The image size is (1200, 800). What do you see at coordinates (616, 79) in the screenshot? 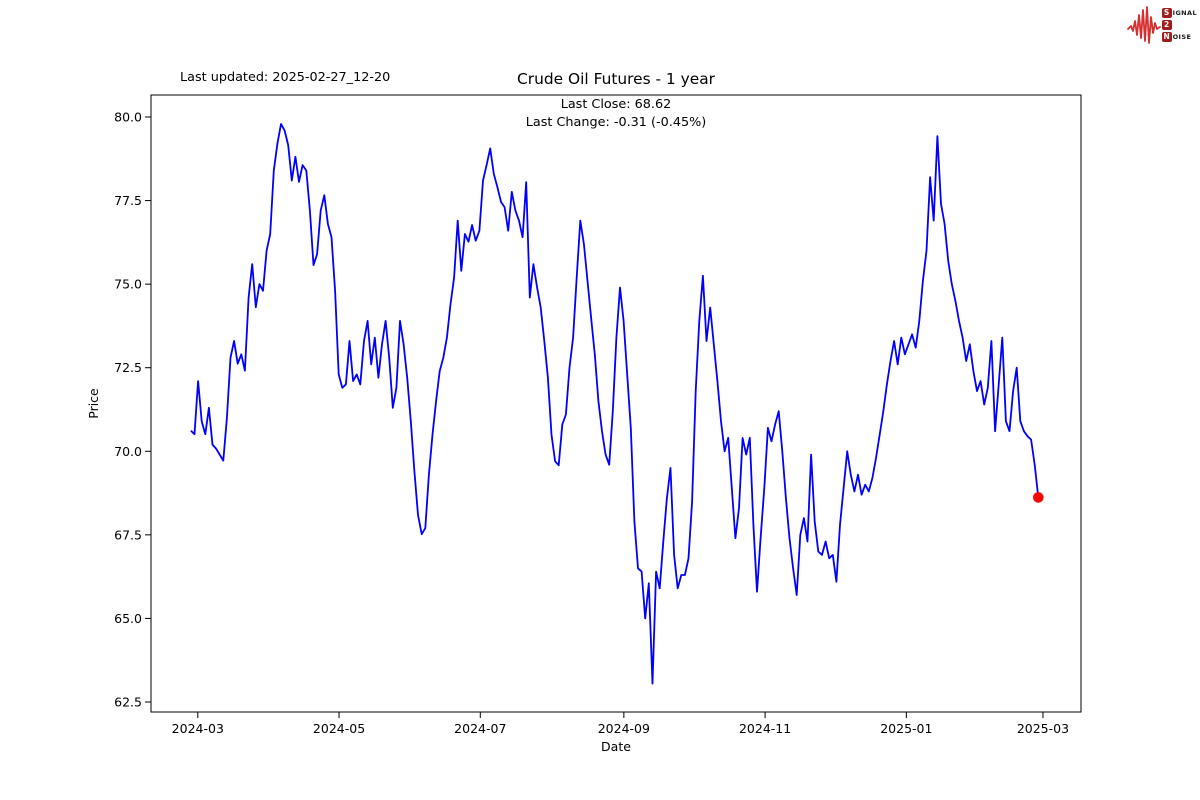
I see `chart-title: Crude Oil Futures - 1 year` at bounding box center [616, 79].